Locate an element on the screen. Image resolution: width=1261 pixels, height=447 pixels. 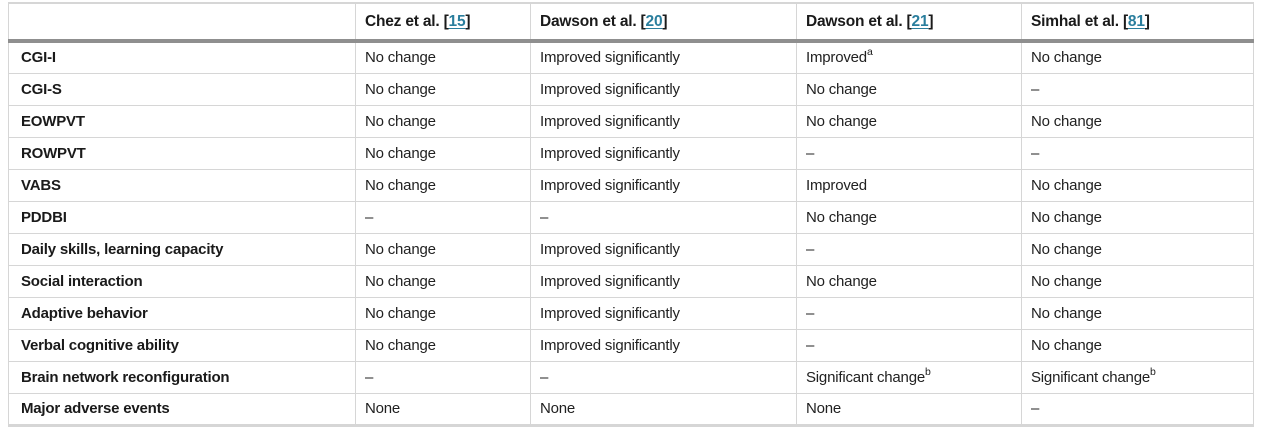
column-header-label: Simhal et al. [ is located at coordinates (1079, 21).